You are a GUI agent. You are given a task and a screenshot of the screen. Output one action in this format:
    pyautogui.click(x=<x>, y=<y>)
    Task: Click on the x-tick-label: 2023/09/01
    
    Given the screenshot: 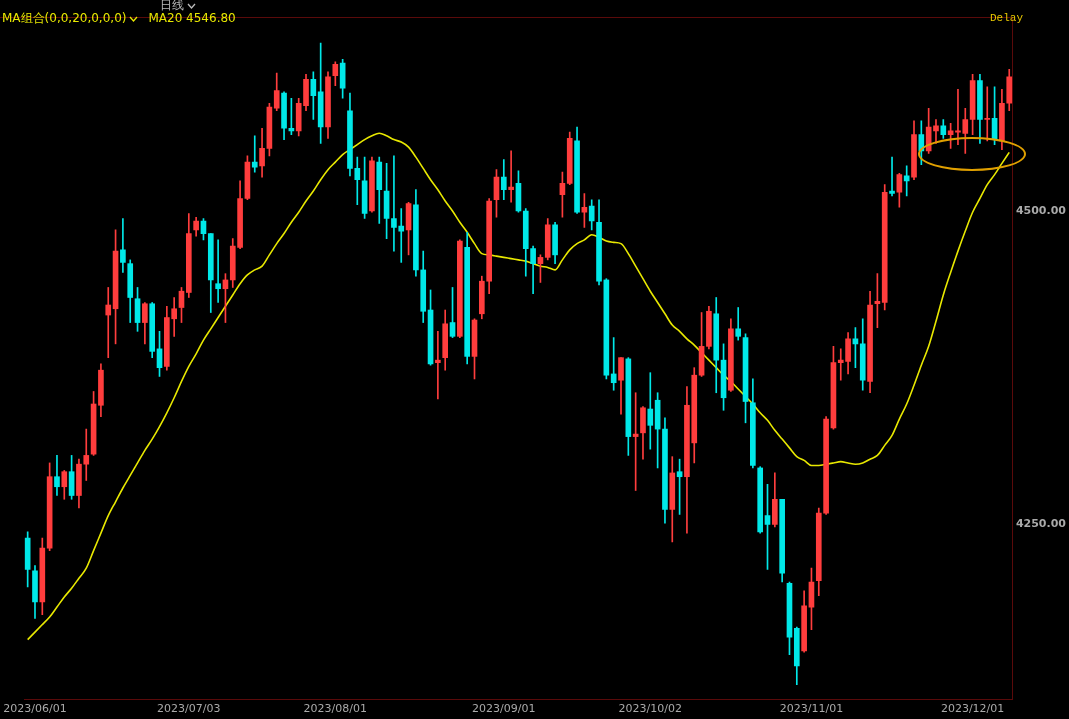 What is the action you would take?
    pyautogui.click(x=504, y=709)
    